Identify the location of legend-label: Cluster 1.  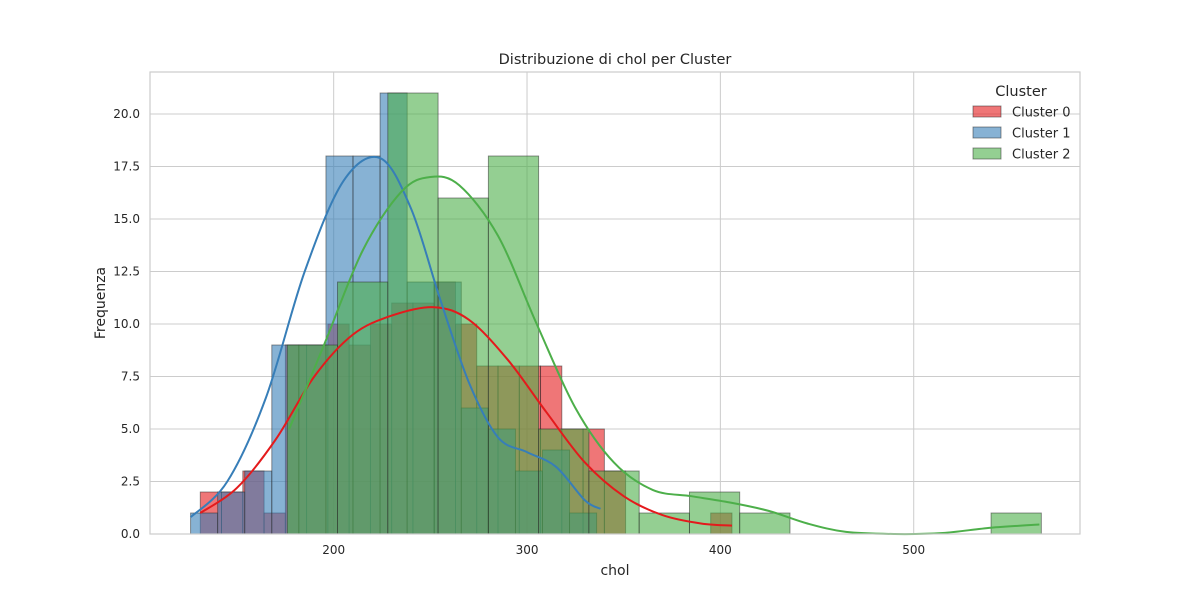
(1041, 134).